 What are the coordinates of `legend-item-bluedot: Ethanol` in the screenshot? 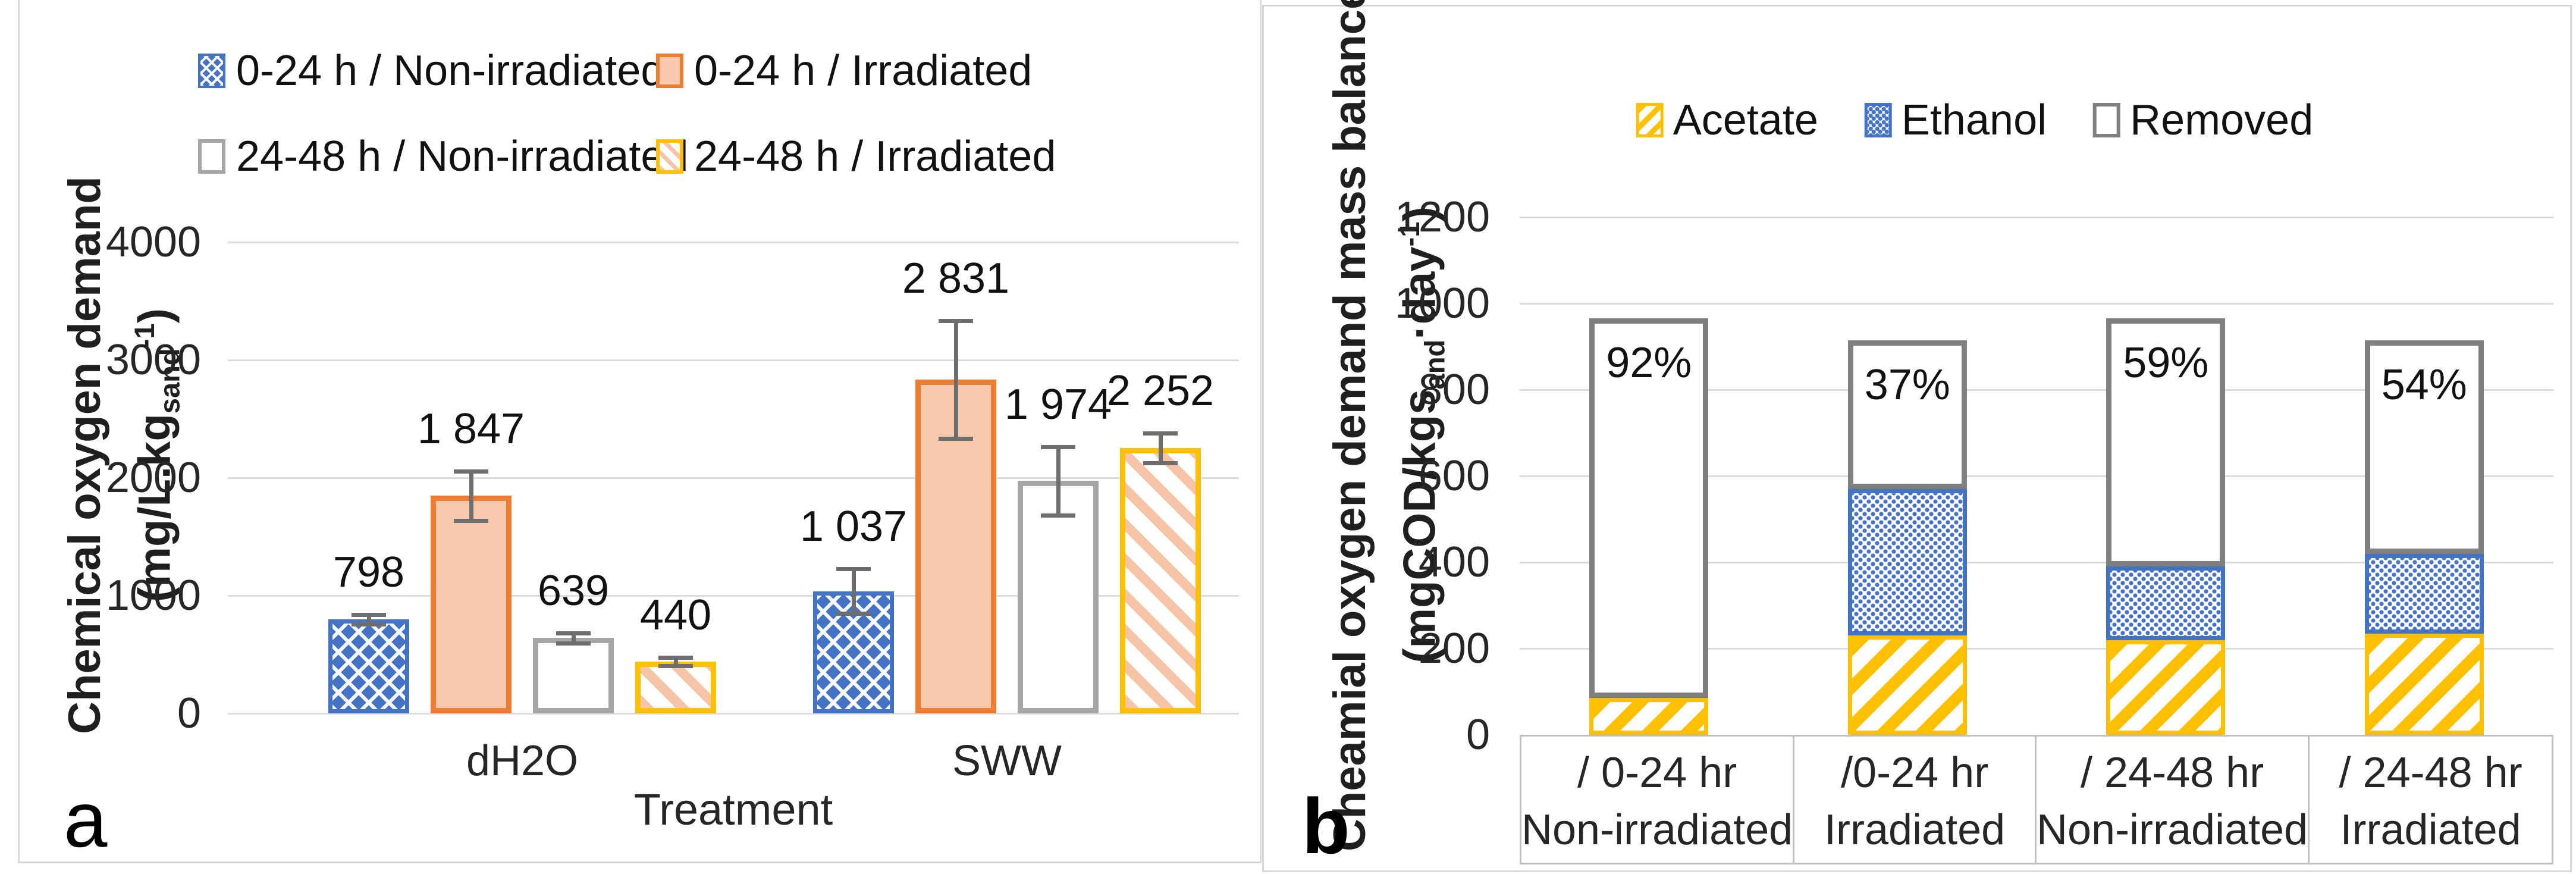 It's located at (1955, 121).